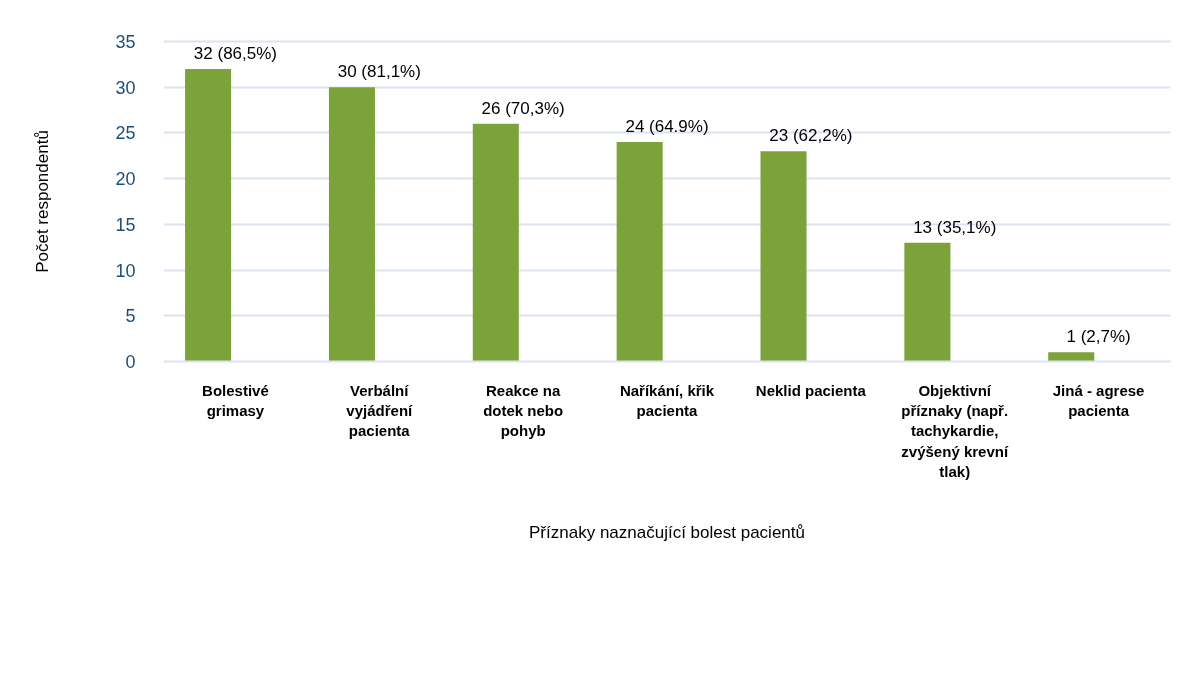 This screenshot has height=691, width=1184. What do you see at coordinates (380, 410) in the screenshot?
I see `x-tick-label: Verbální vyjádření pacienta` at bounding box center [380, 410].